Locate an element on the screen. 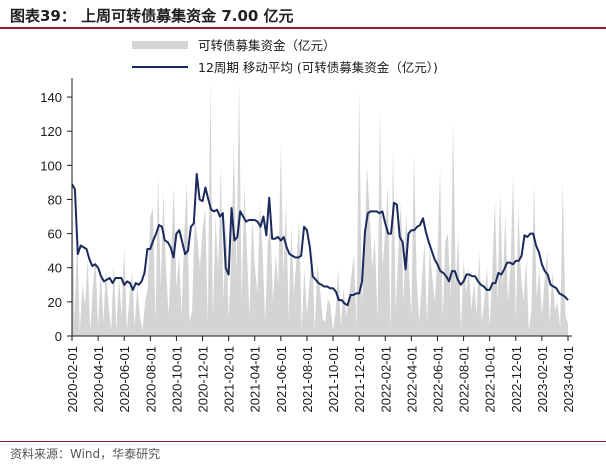 This screenshot has height=467, width=606. legend-label-line: 12周期 移动平均 (可转债募集资金（亿元）) is located at coordinates (318, 67).